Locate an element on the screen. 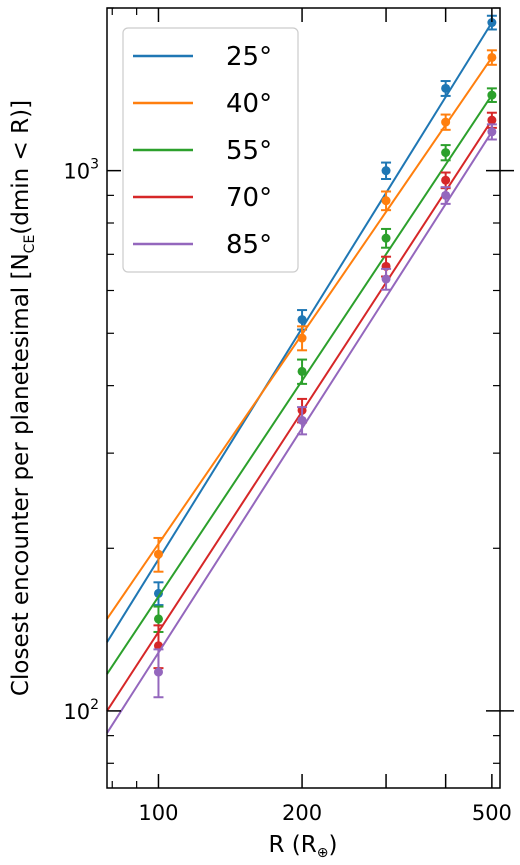 This screenshot has width=520, height=865. legend-label: 85° is located at coordinates (249, 245).